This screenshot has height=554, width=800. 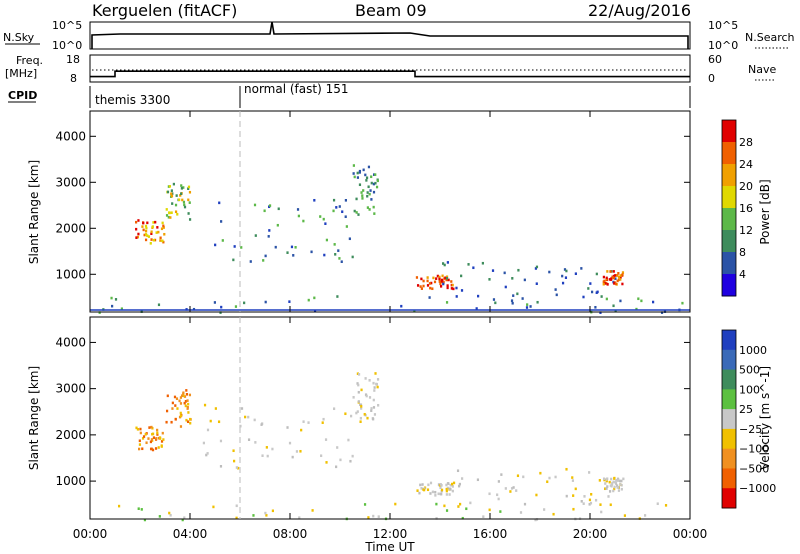 What do you see at coordinates (70, 481) in the screenshot?
I see `velocity-ytick-label: 1000` at bounding box center [70, 481].